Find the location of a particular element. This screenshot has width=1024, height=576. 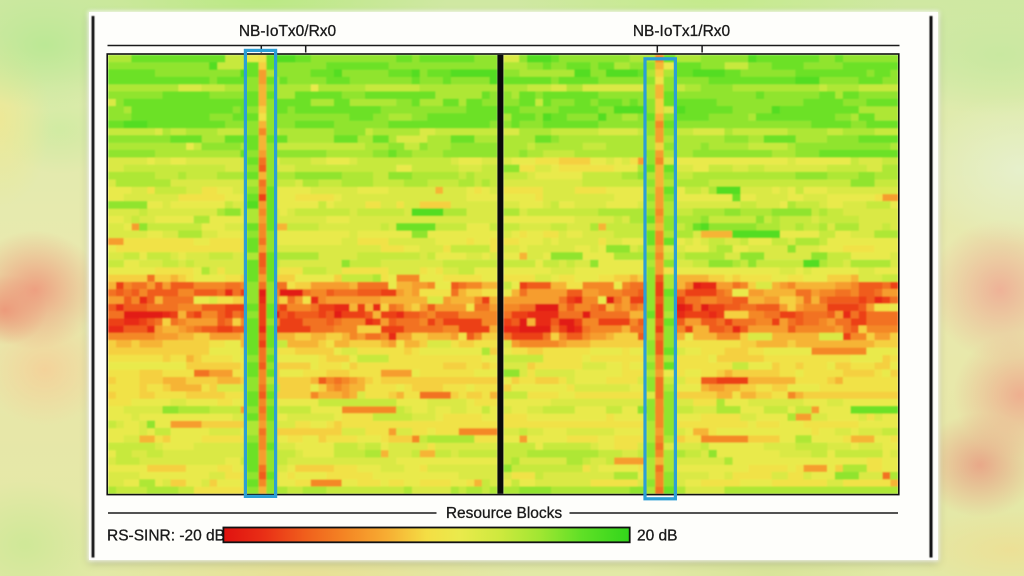

svg-text: Resource Blocks is located at coordinates (504, 513).